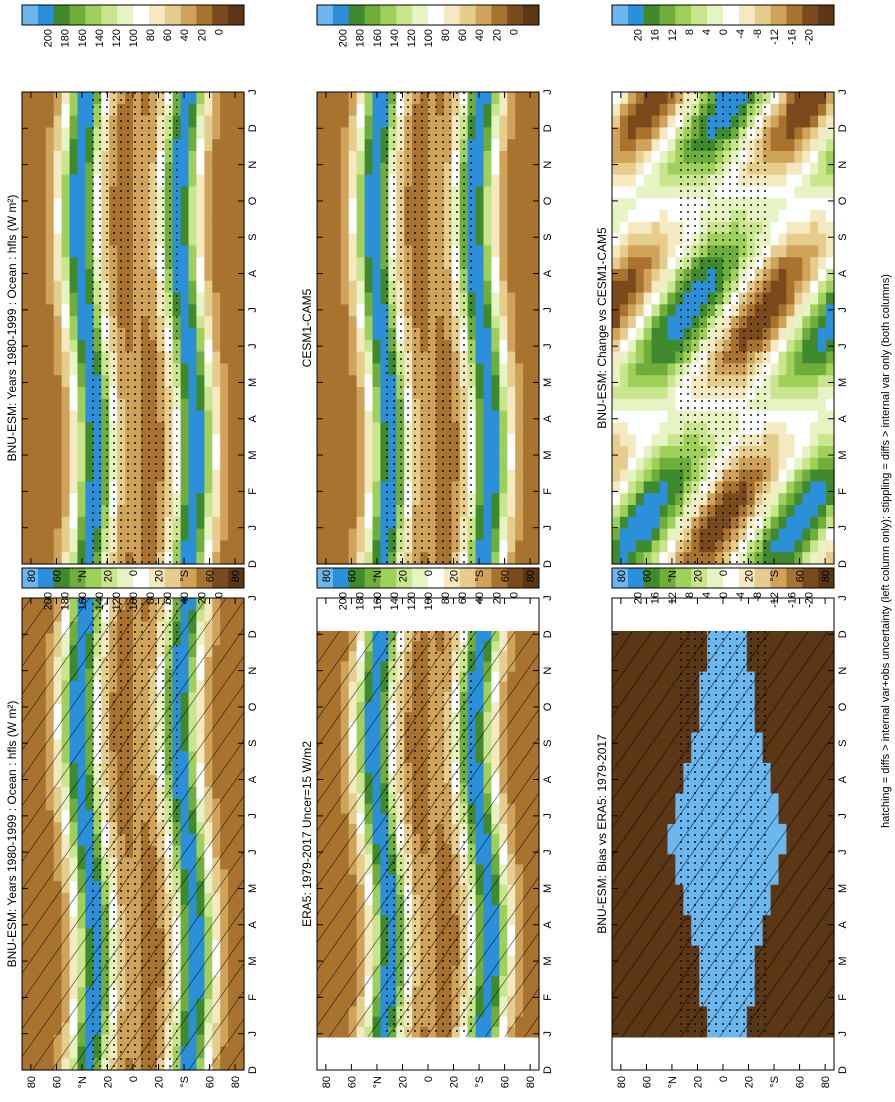  I want to click on colorbar-label: 0, so click(219, 32).